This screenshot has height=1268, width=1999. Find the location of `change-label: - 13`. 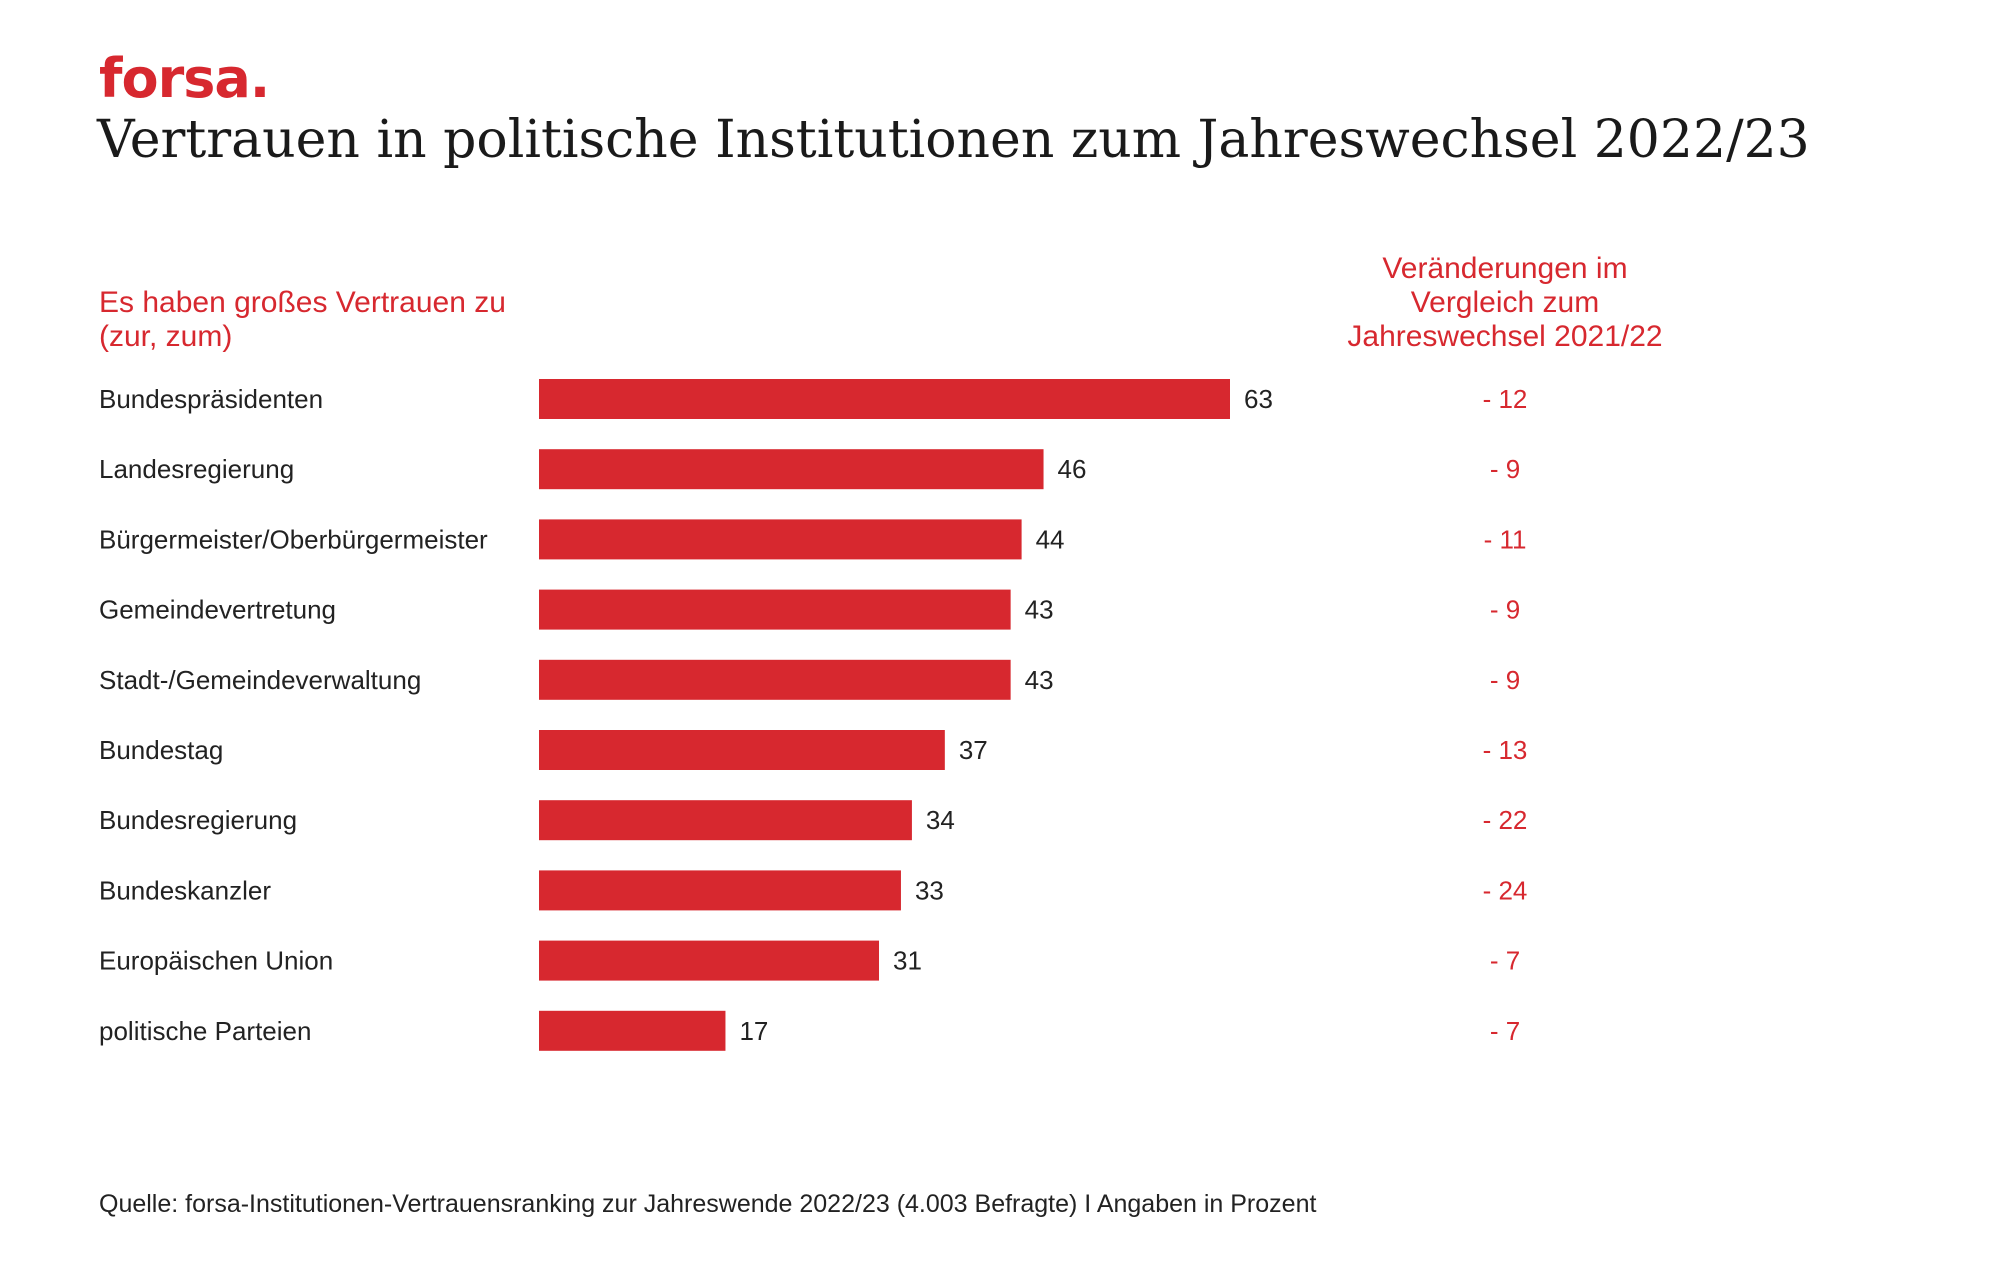

change-label: - 13 is located at coordinates (1505, 750).